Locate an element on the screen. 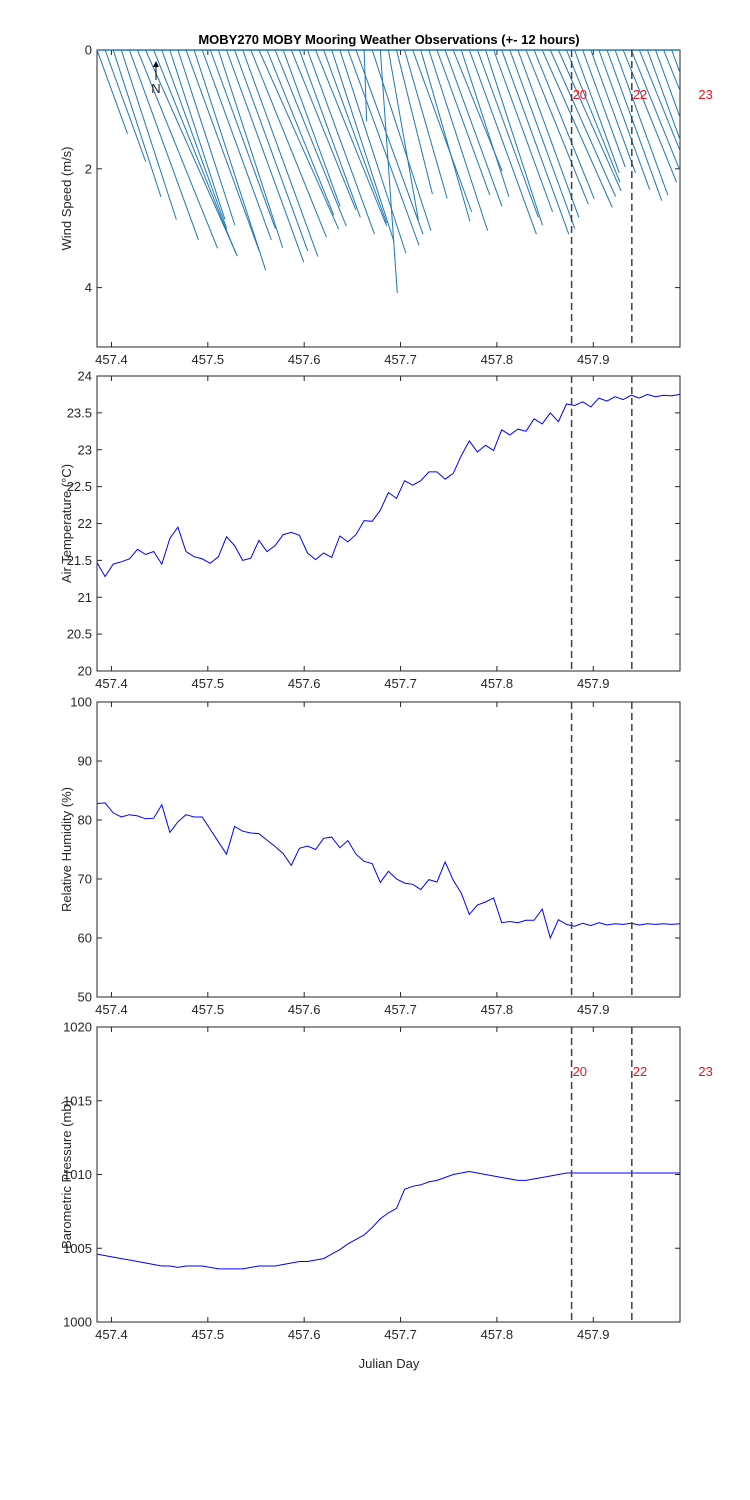  y-tick-label: 21 is located at coordinates (85, 597).